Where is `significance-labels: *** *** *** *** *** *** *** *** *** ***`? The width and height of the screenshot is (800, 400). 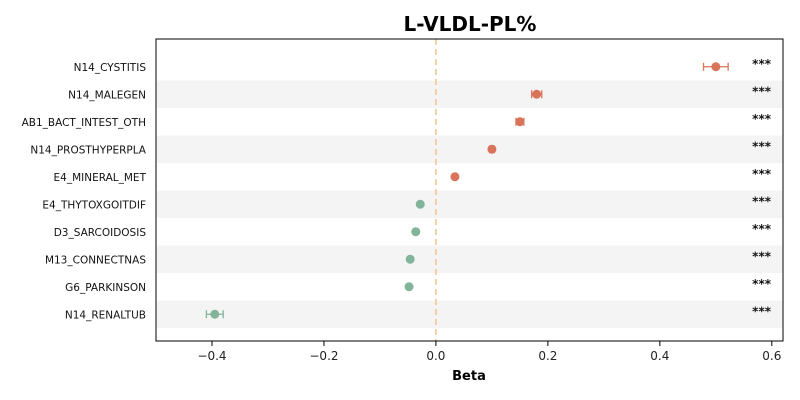 significance-labels: *** *** *** *** *** *** *** *** *** *** is located at coordinates (762, 188).